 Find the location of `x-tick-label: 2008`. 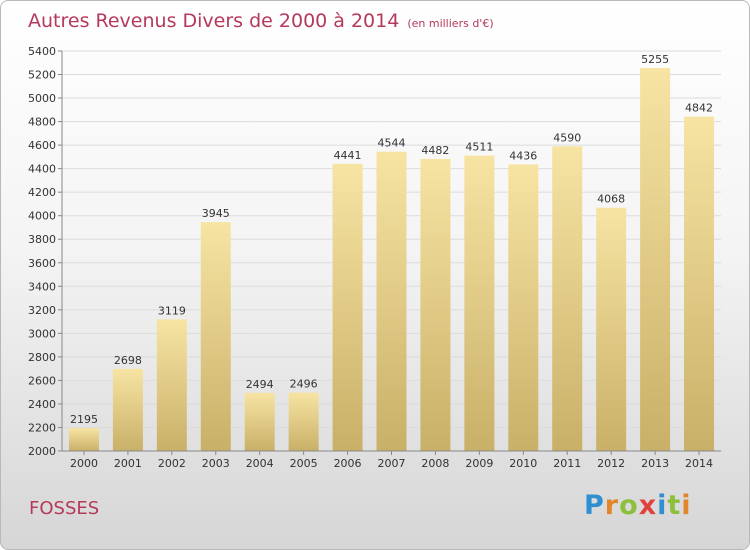

x-tick-label: 2008 is located at coordinates (435, 463).